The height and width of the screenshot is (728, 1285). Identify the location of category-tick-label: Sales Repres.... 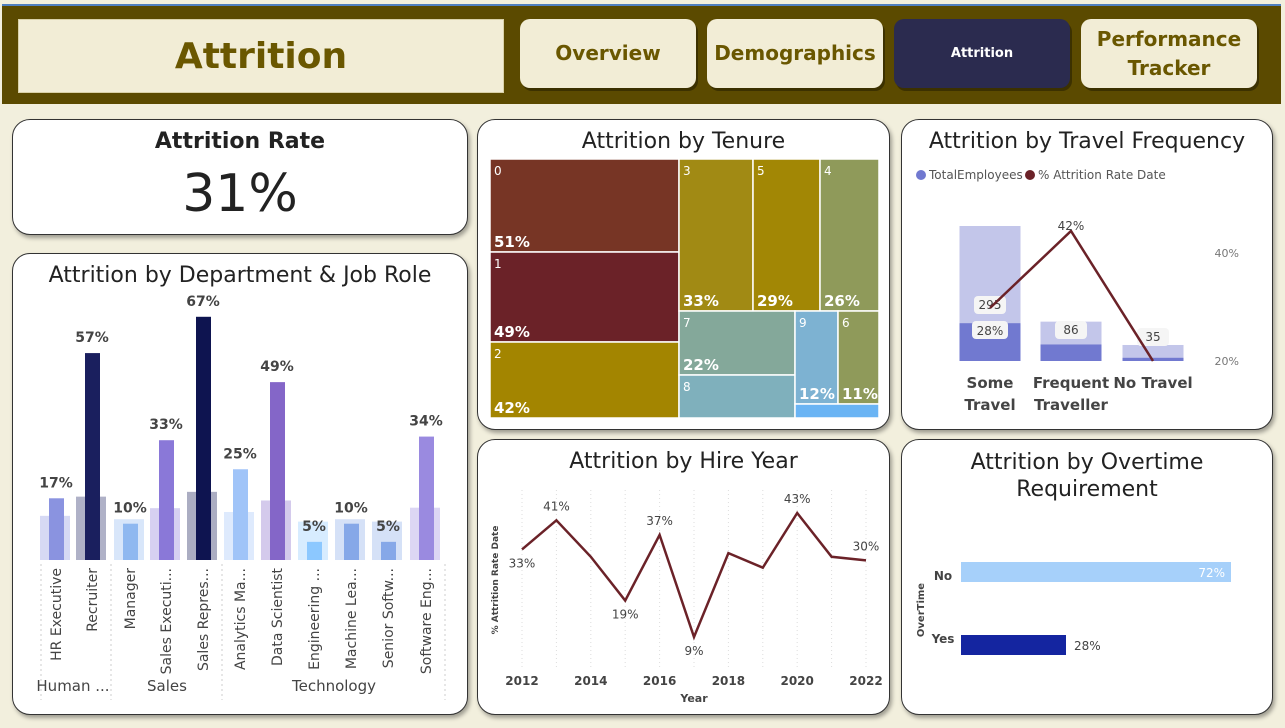
(204, 619).